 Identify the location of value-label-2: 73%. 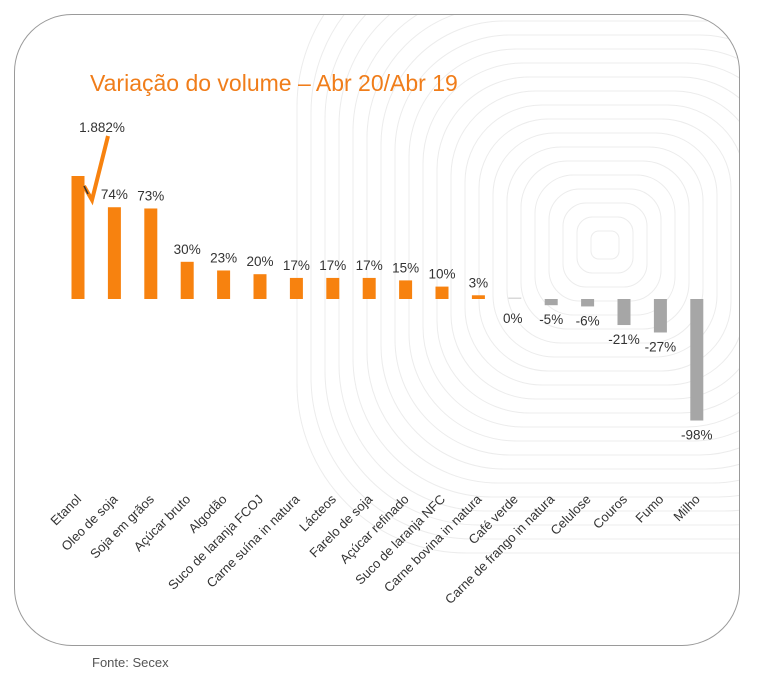
(150, 195).